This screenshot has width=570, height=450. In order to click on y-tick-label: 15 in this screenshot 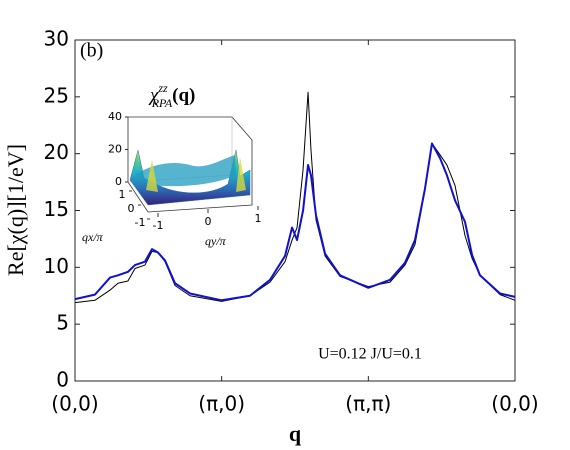, I will do `click(56, 209)`.